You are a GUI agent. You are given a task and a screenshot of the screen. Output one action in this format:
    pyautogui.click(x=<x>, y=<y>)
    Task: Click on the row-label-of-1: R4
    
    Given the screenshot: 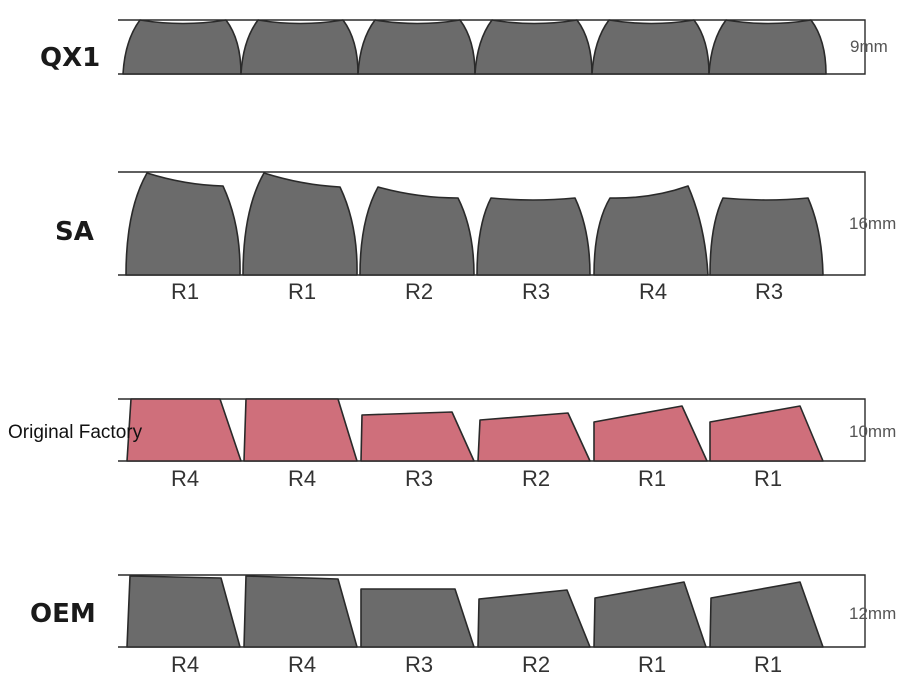 What is the action you would take?
    pyautogui.click(x=185, y=478)
    